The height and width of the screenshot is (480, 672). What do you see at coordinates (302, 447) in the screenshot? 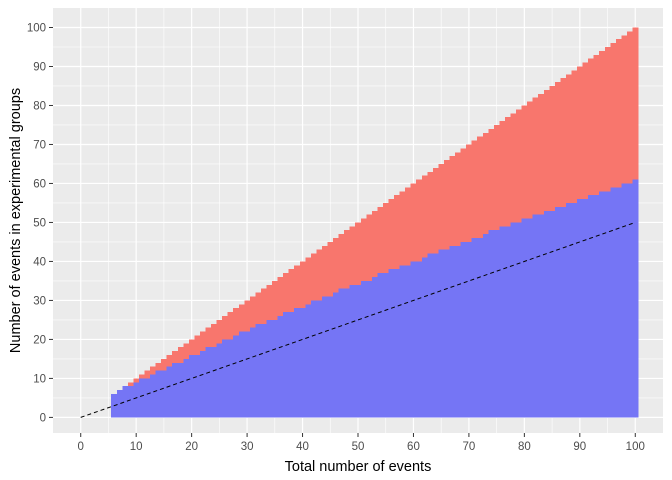
I see `x-tick-label: 40` at bounding box center [302, 447].